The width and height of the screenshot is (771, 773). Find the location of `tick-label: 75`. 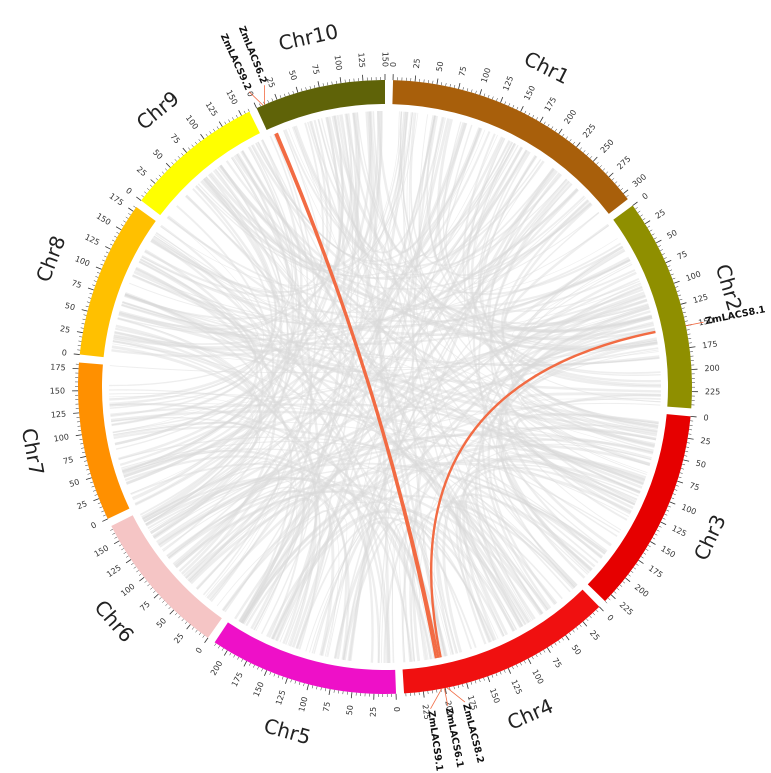

tick-label: 75 is located at coordinates (68, 460).